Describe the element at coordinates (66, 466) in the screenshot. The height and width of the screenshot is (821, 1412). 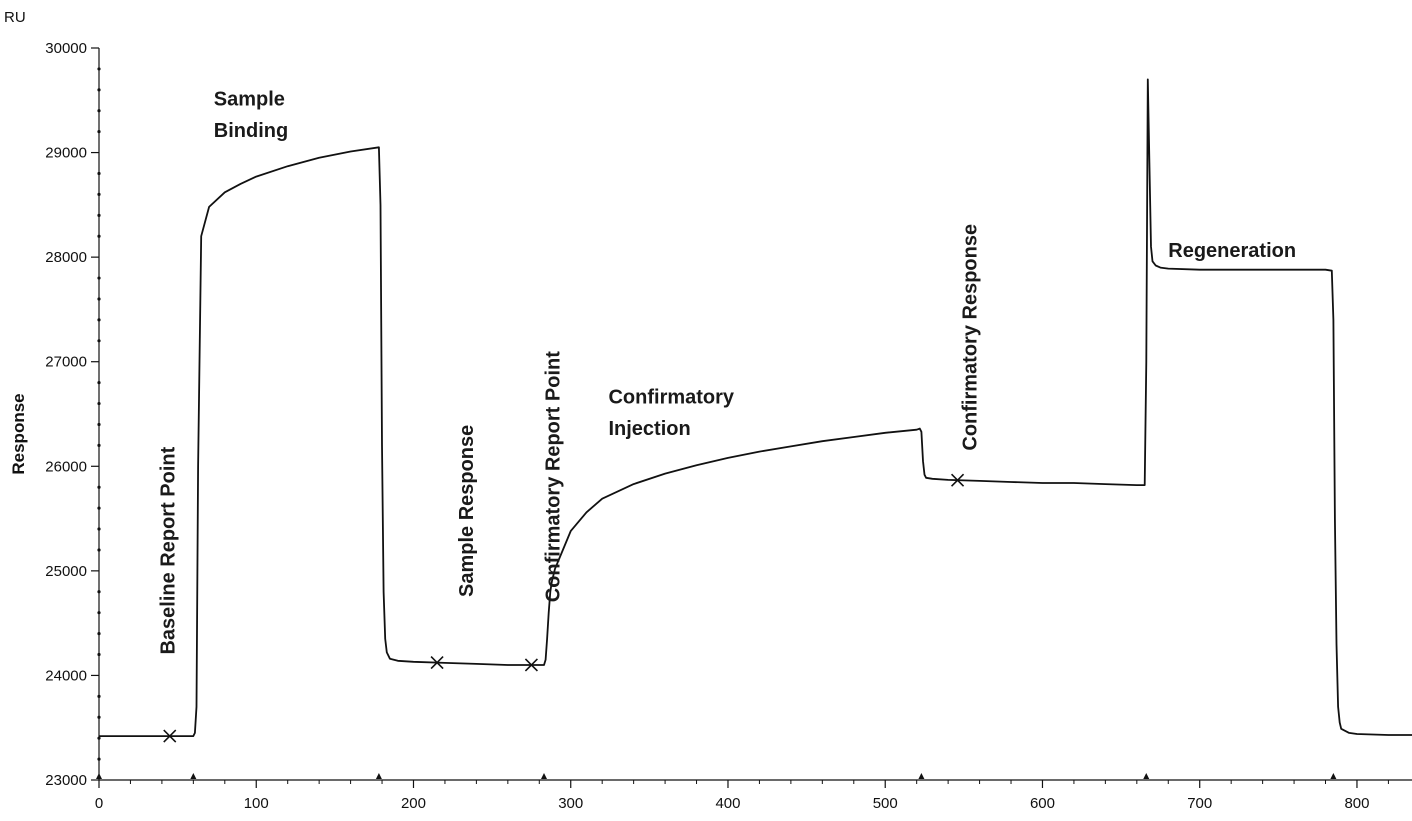
I see `y-tick-label: 26000` at that location.